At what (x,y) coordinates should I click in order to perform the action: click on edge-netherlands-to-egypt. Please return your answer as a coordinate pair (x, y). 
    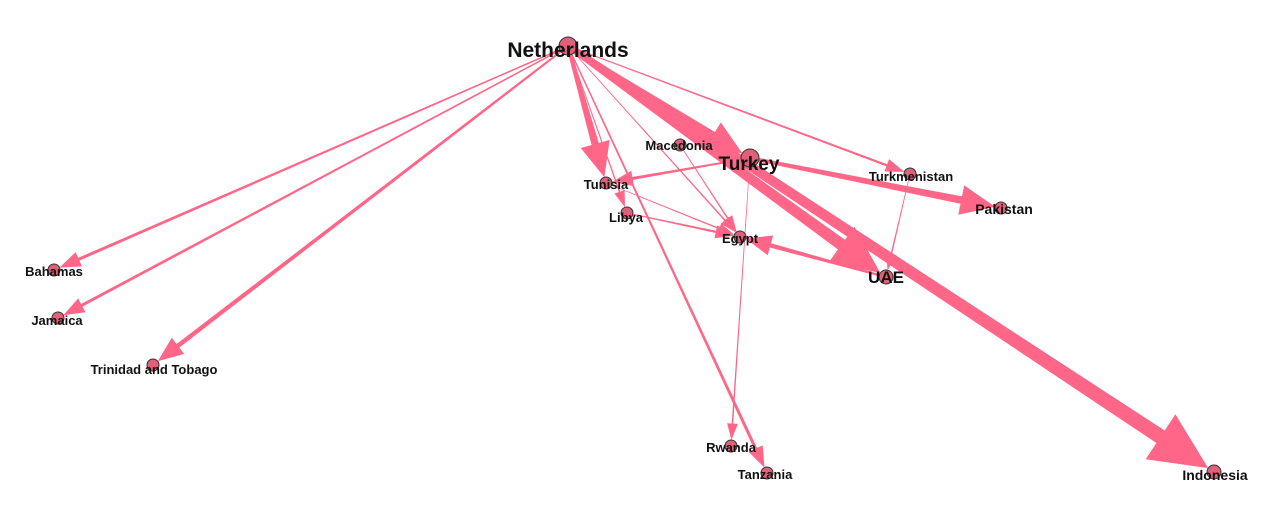
    Looking at the image, I should click on (651, 139).